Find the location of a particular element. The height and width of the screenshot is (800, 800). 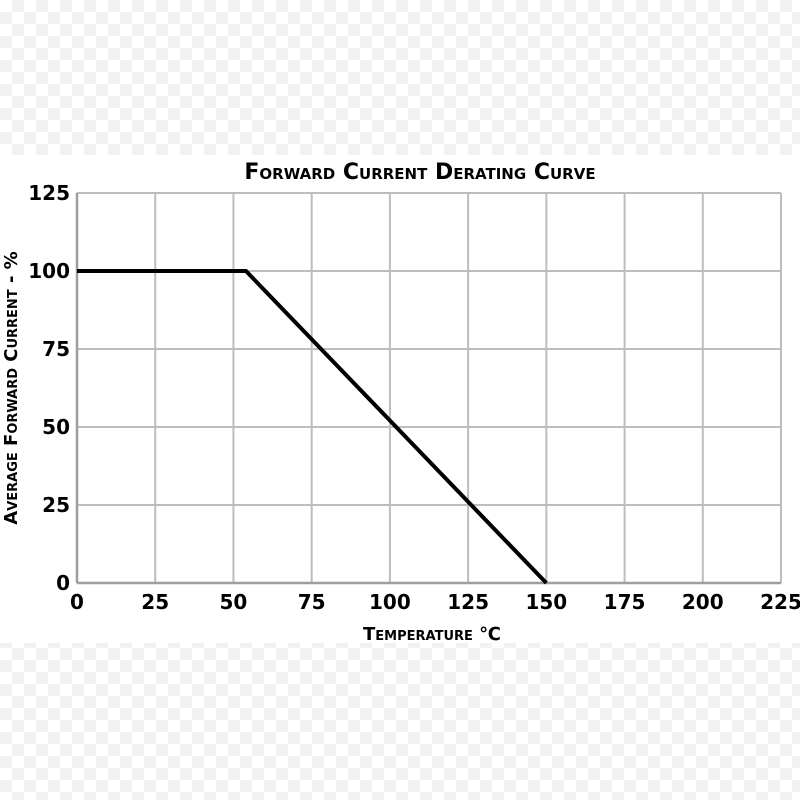

x-tick-label: 150 is located at coordinates (546, 602).